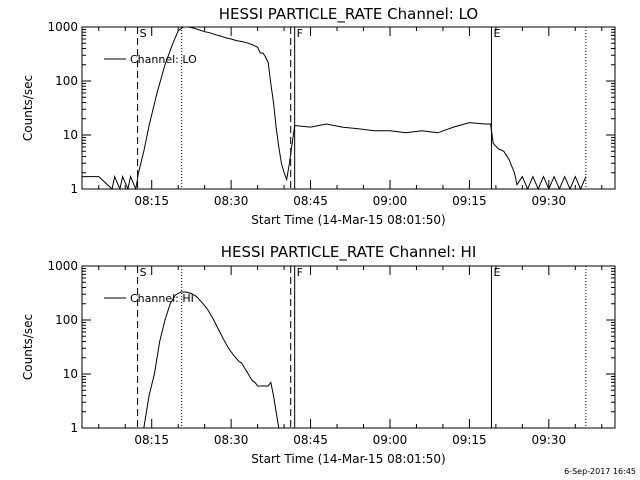  What do you see at coordinates (348, 14) in the screenshot?
I see `chart-title: HESSI PARTICLE_RATE Channel: LO` at bounding box center [348, 14].